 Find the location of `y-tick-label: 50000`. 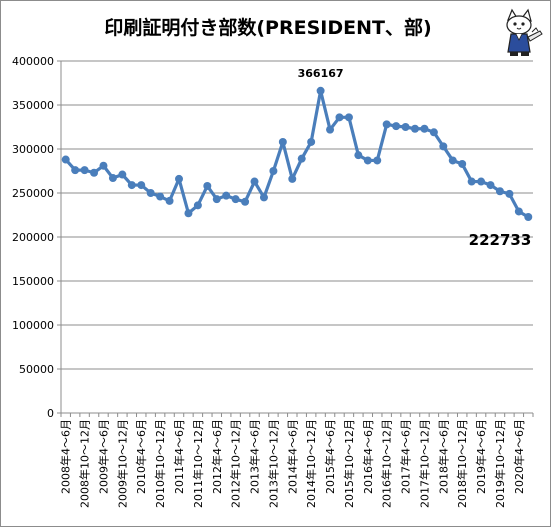

y-tick-label: 50000 is located at coordinates (36, 369).